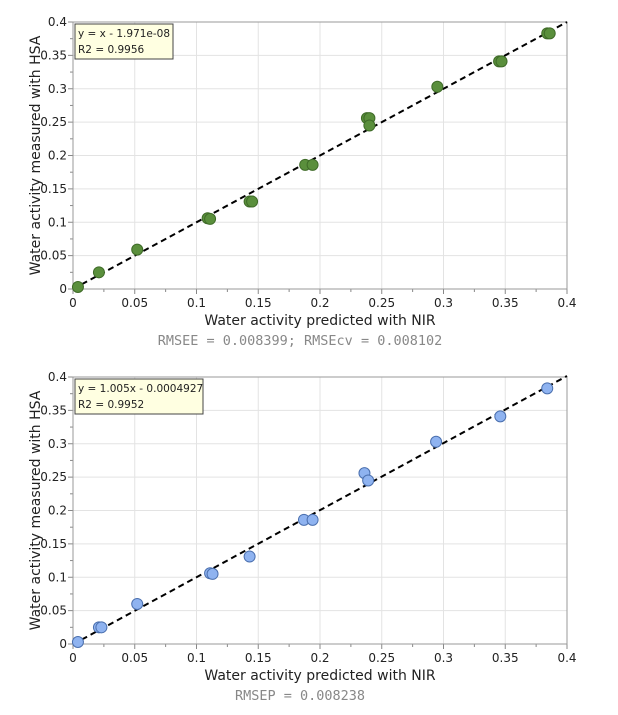  Describe the element at coordinates (111, 405) in the screenshot. I see `r2-label: R2 = 0.9952` at that location.